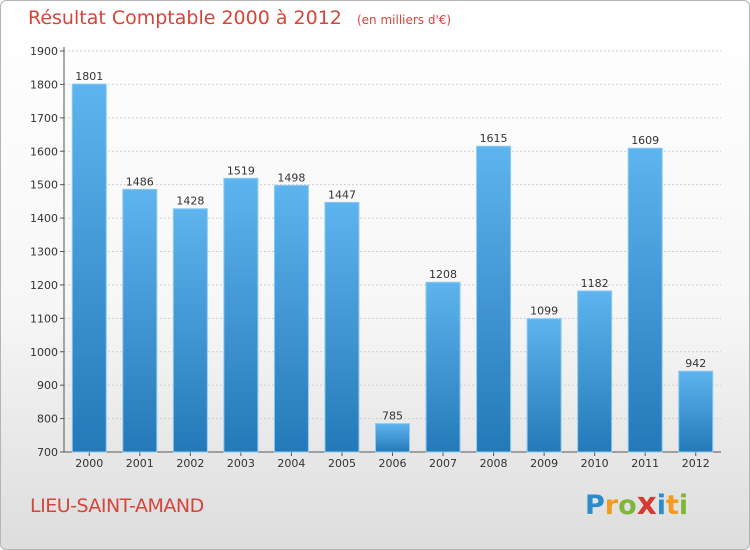  Describe the element at coordinates (241, 463) in the screenshot. I see `x-tick-label: 2003` at that location.